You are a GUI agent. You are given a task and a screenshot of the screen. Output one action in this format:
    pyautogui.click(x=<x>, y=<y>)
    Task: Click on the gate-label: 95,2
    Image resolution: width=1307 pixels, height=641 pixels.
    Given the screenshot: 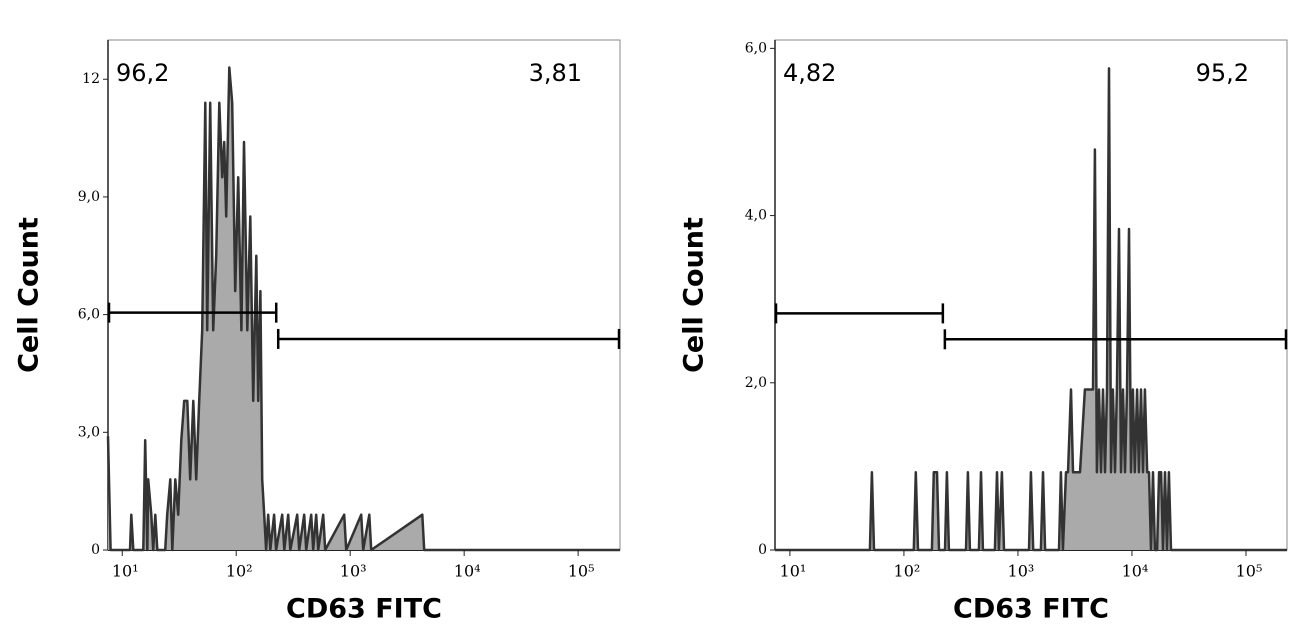 What is the action you would take?
    pyautogui.click(x=1222, y=73)
    